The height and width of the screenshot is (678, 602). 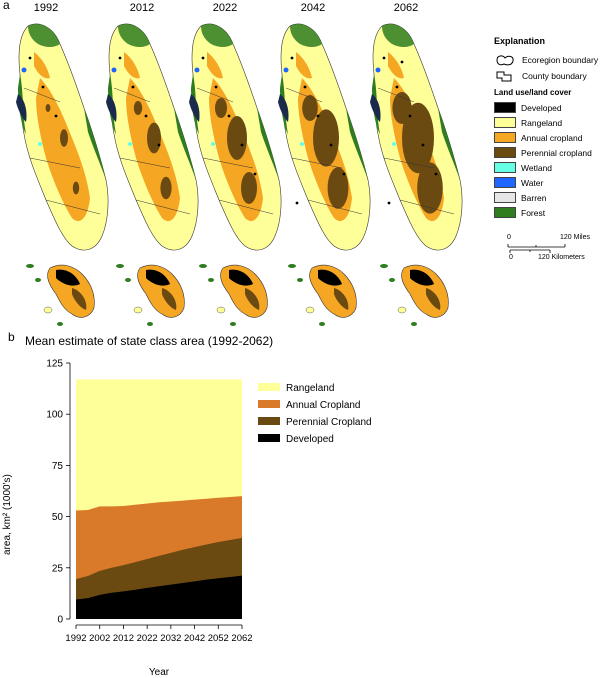 I want to click on legend-label: Perennial Cropland, so click(x=329, y=422).